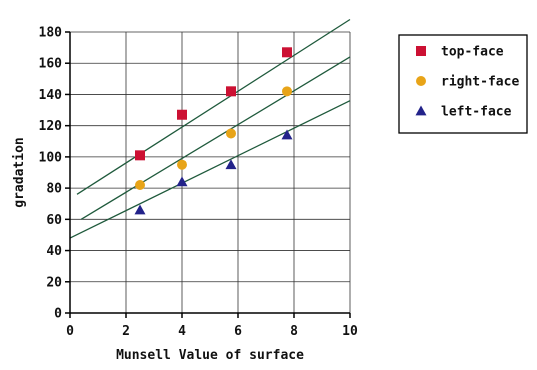 The height and width of the screenshot is (370, 537). What do you see at coordinates (54, 220) in the screenshot?
I see `y-tick-label-60: 60` at bounding box center [54, 220].